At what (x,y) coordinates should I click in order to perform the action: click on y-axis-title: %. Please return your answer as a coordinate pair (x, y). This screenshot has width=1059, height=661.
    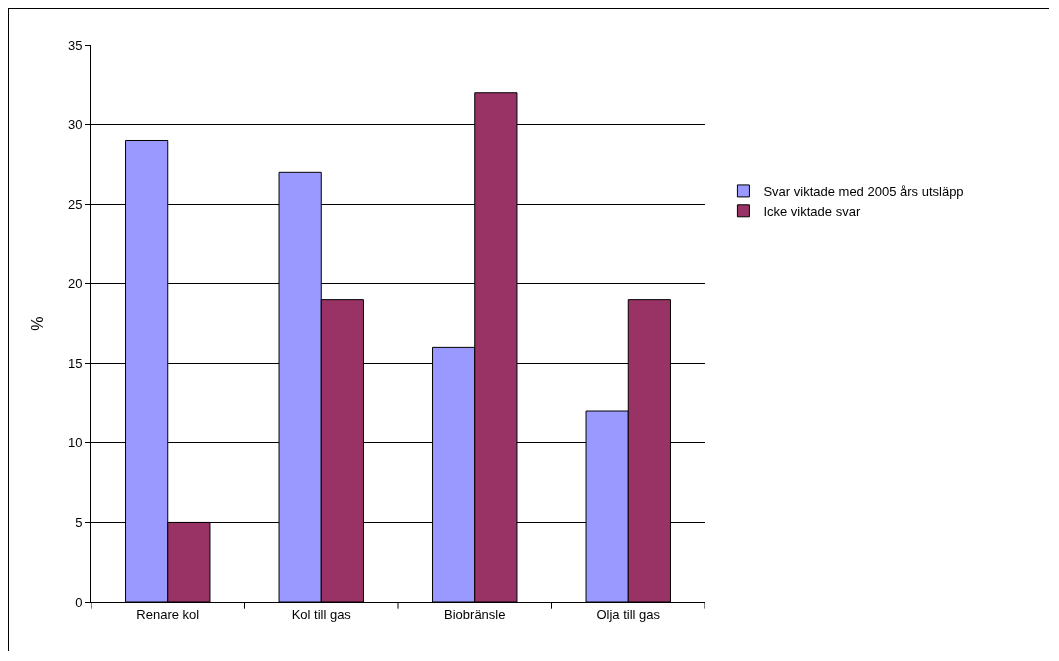
    Looking at the image, I should click on (37, 323).